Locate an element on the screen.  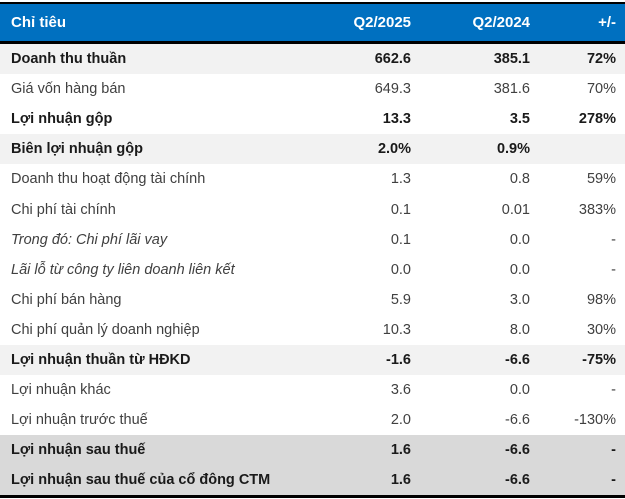
row-label: Lợi nhuận sau thuế của cổ đông CTM is located at coordinates (151, 481).